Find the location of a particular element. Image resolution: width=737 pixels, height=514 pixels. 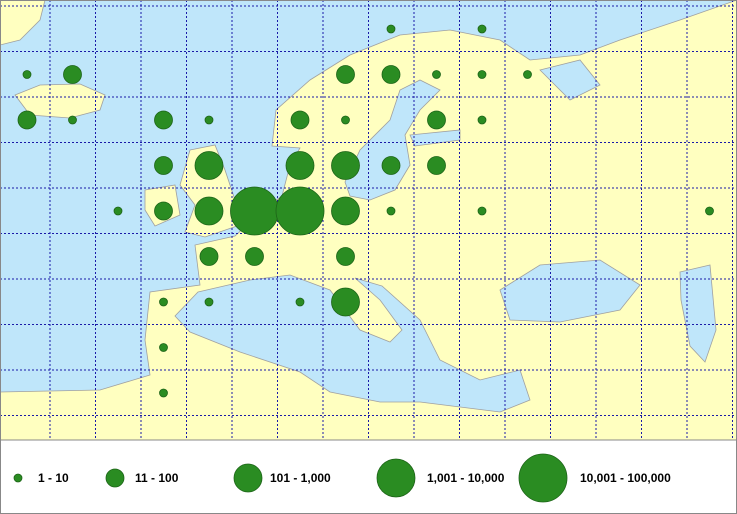

legend-label: 1,001 - 10,000 is located at coordinates (466, 478).